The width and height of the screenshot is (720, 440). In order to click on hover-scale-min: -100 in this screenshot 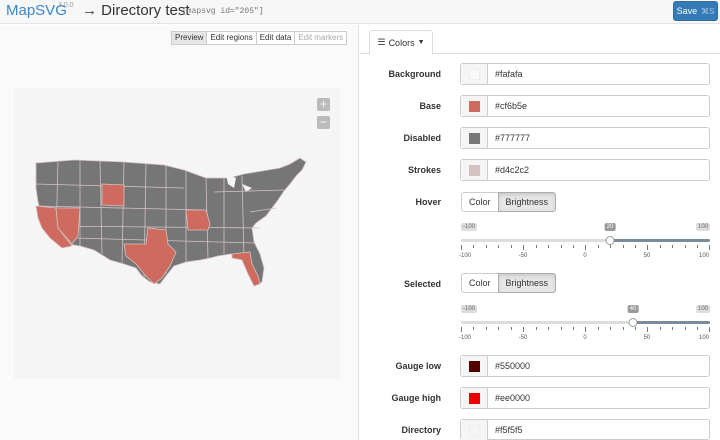, I will do `click(465, 256)`.